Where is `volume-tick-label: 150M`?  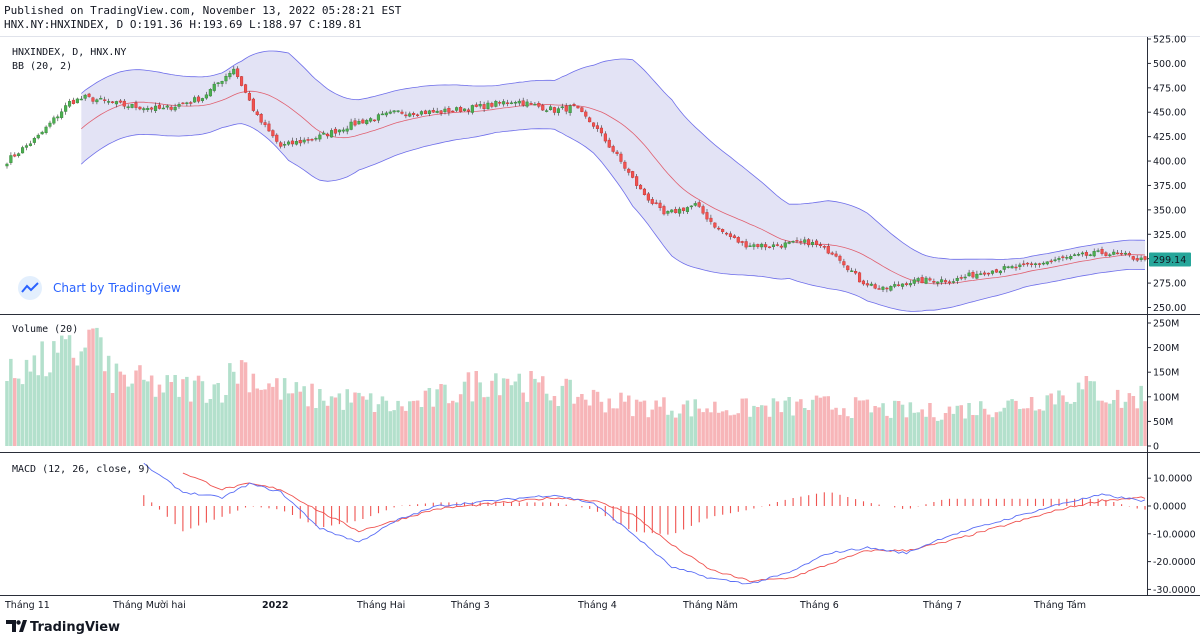 volume-tick-label: 150M is located at coordinates (1166, 373).